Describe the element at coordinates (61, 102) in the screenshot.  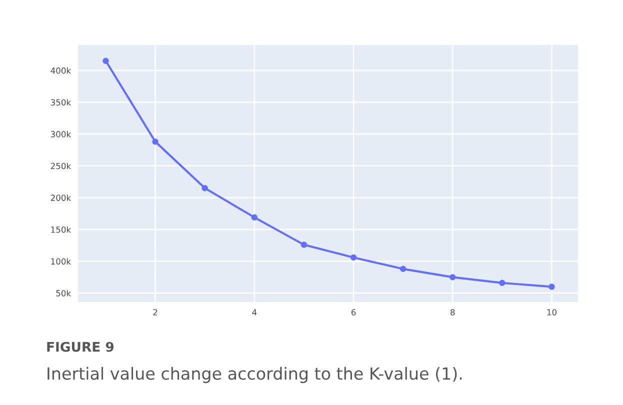
I see `y-tick-label: 350k` at that location.